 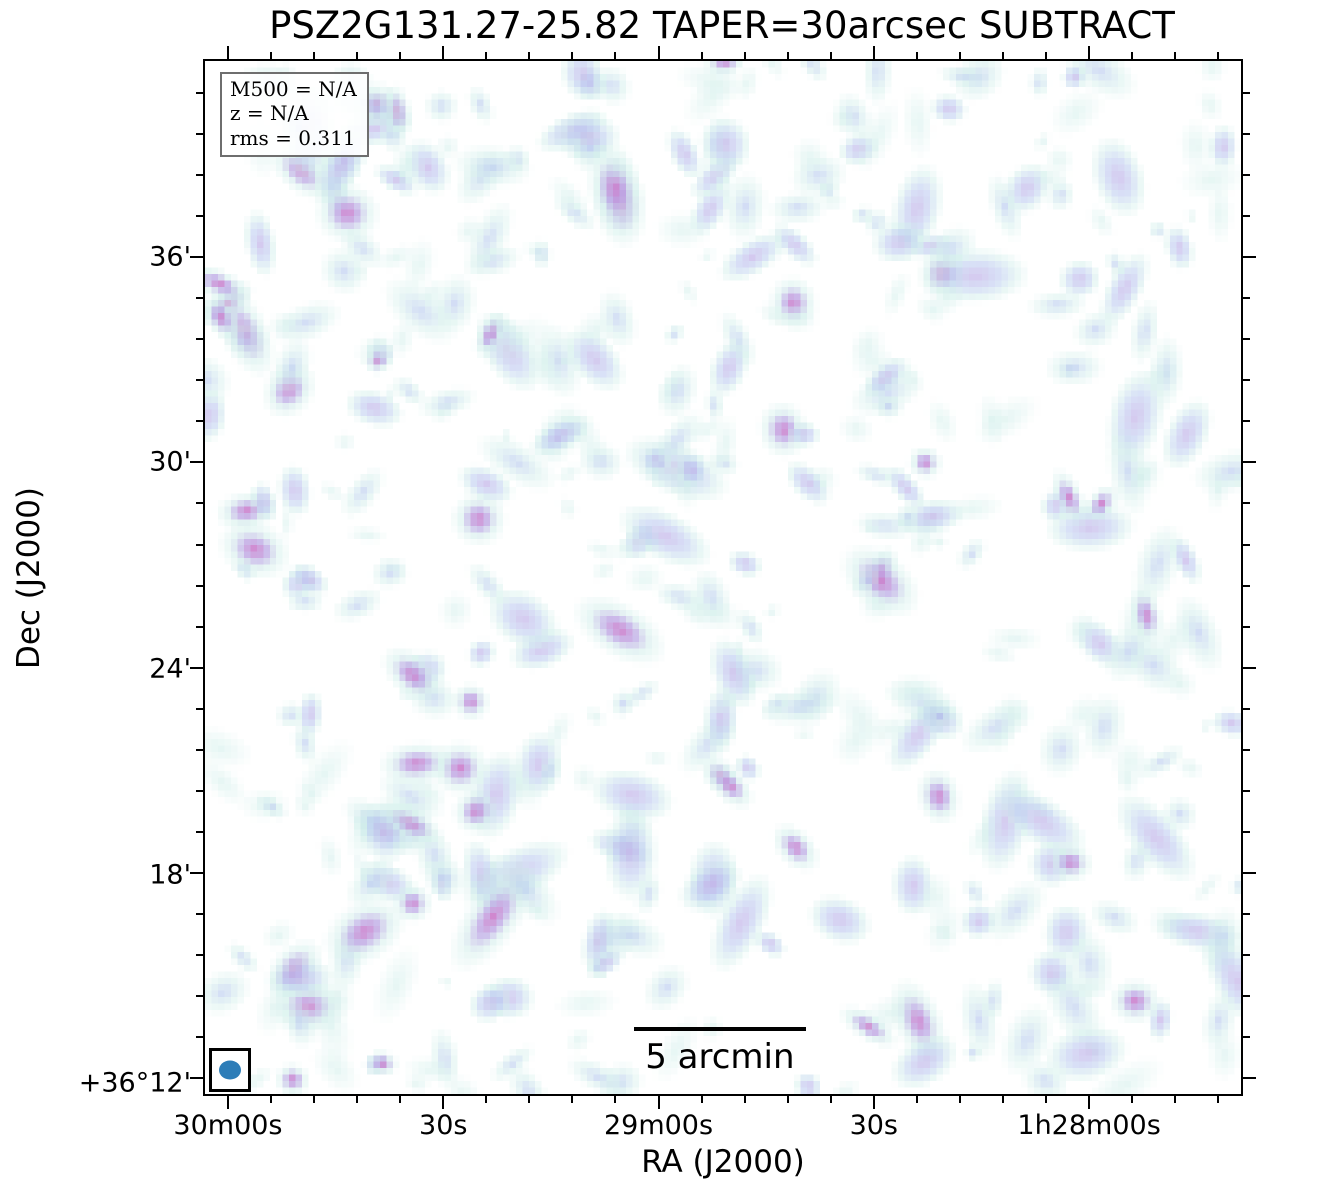 What do you see at coordinates (874, 1125) in the screenshot?
I see `x-tick-label: 30s` at bounding box center [874, 1125].